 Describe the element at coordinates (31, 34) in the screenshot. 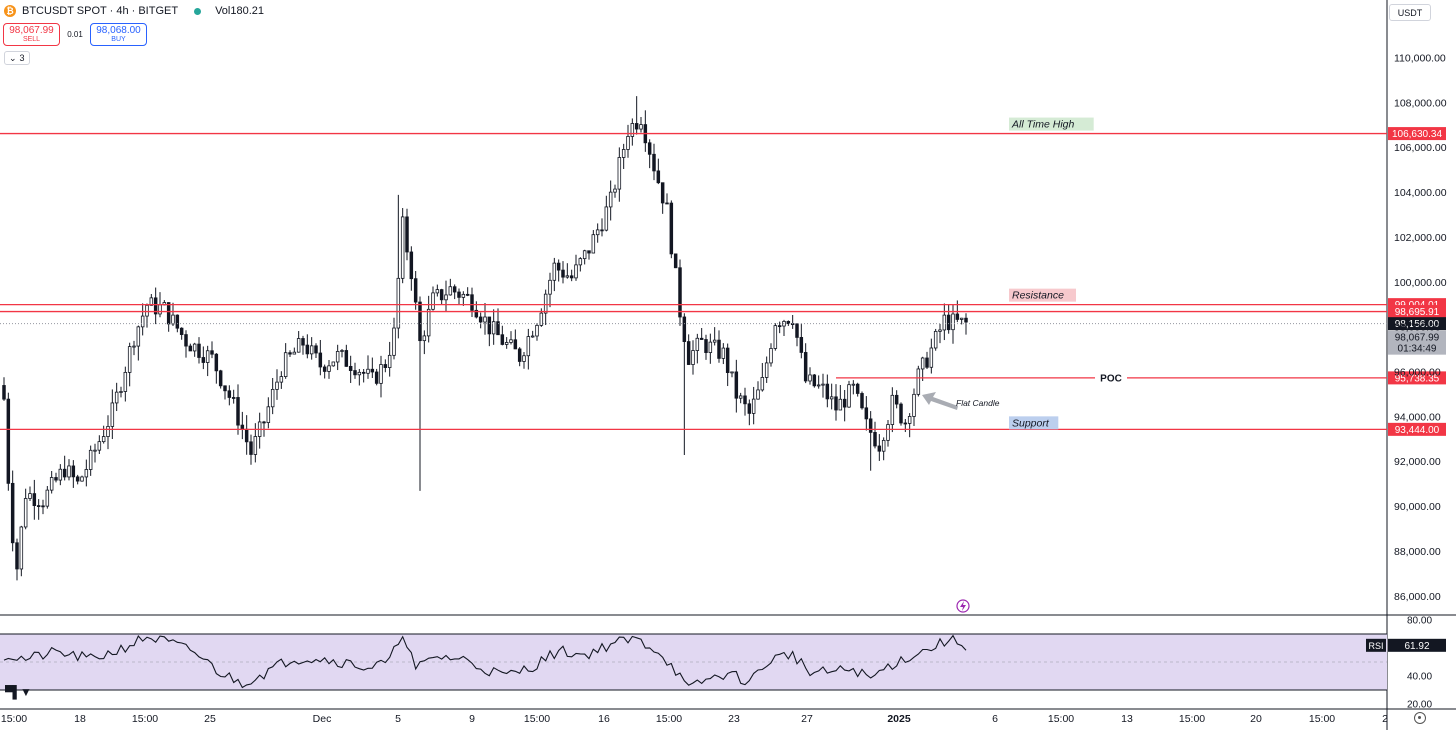

I see `sell-button: 98,067.99 SELL` at that location.